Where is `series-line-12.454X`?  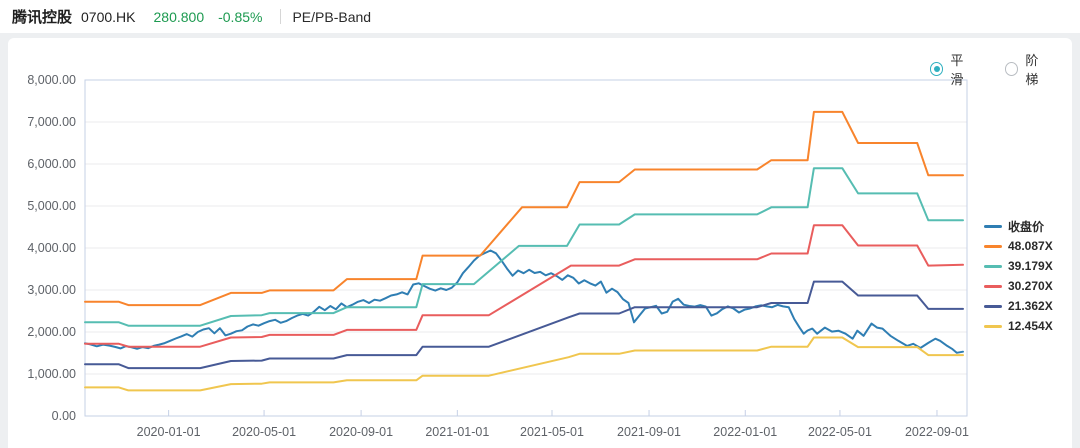
series-line-12.454X is located at coordinates (524, 364).